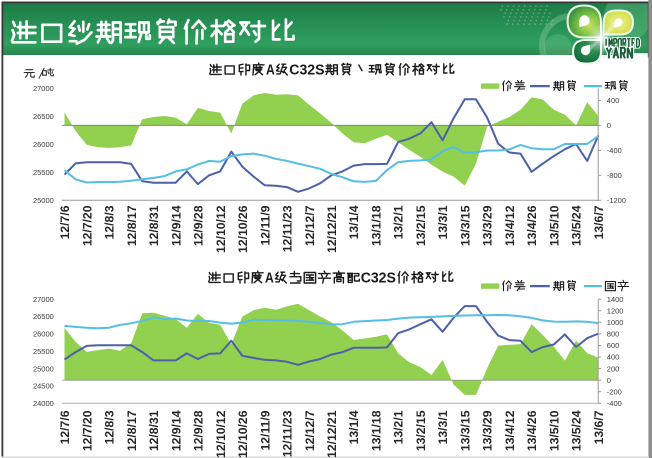 Image resolution: width=652 pixels, height=458 pixels. What do you see at coordinates (613, 345) in the screenshot?
I see `svg-text: 600` at bounding box center [613, 345].